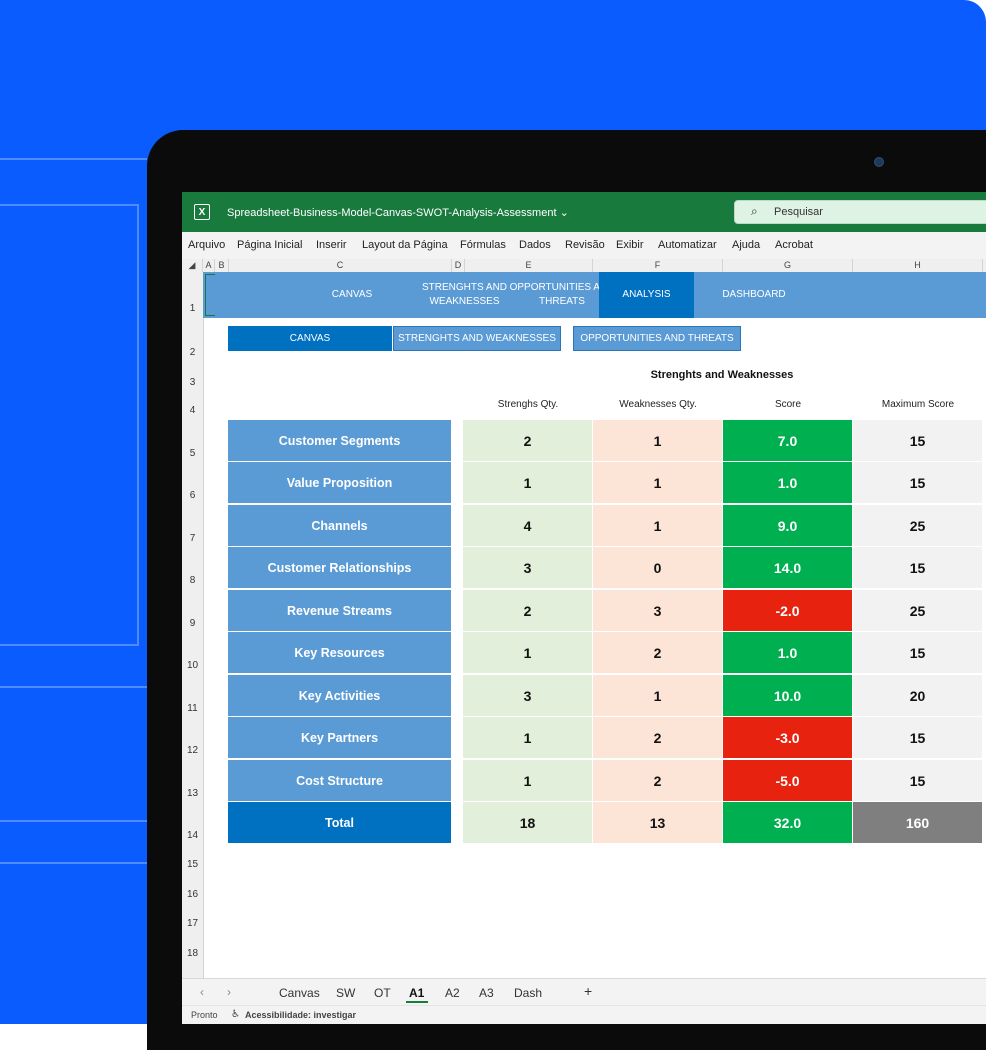  I want to click on sheet-tab-a3: A3, so click(486, 993).